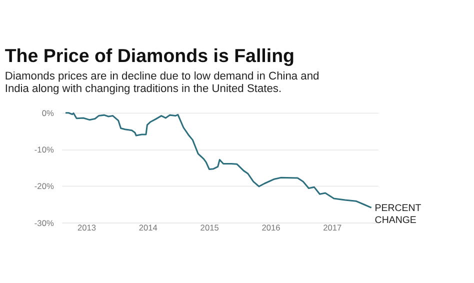 This screenshot has height=283, width=474. I want to click on y-tick-label: -10%, so click(44, 149).